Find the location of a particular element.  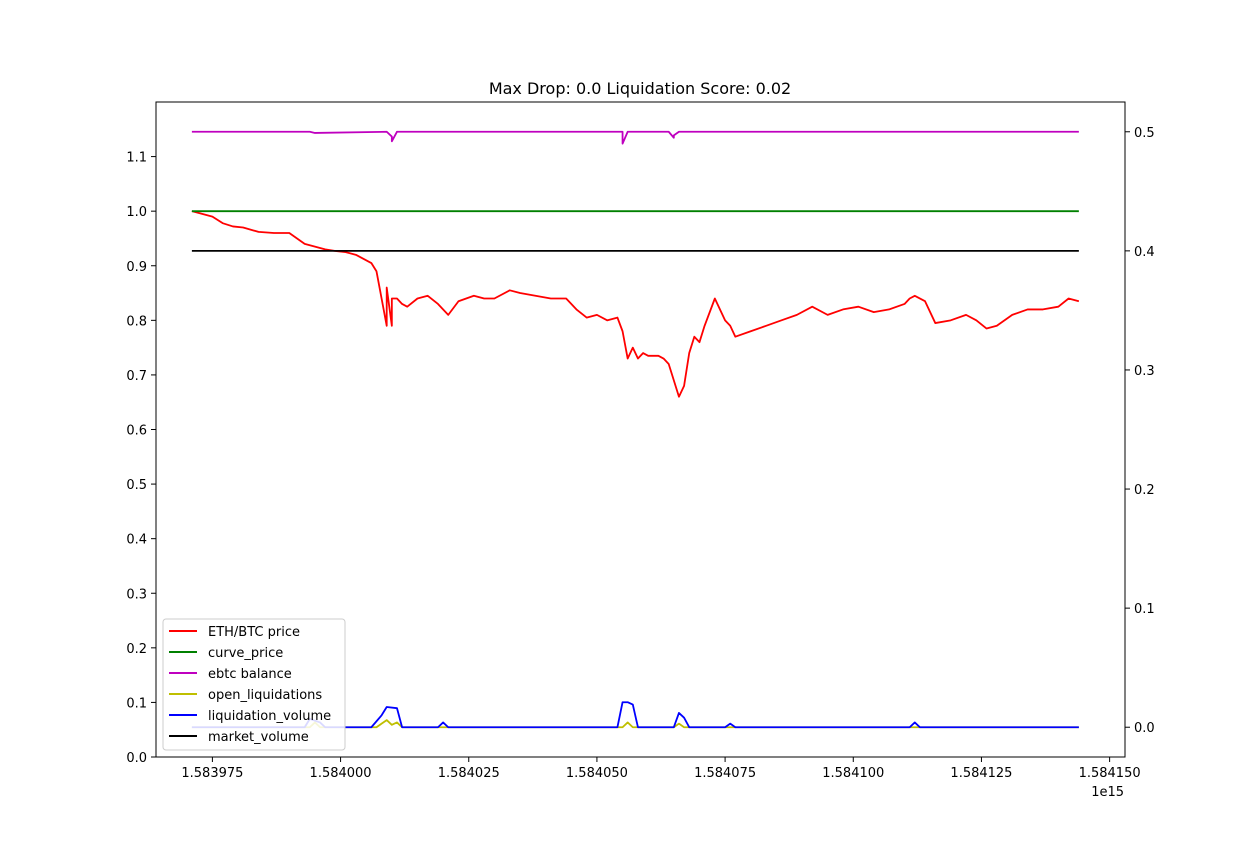

x-tick-label: 1.583975 is located at coordinates (212, 773).